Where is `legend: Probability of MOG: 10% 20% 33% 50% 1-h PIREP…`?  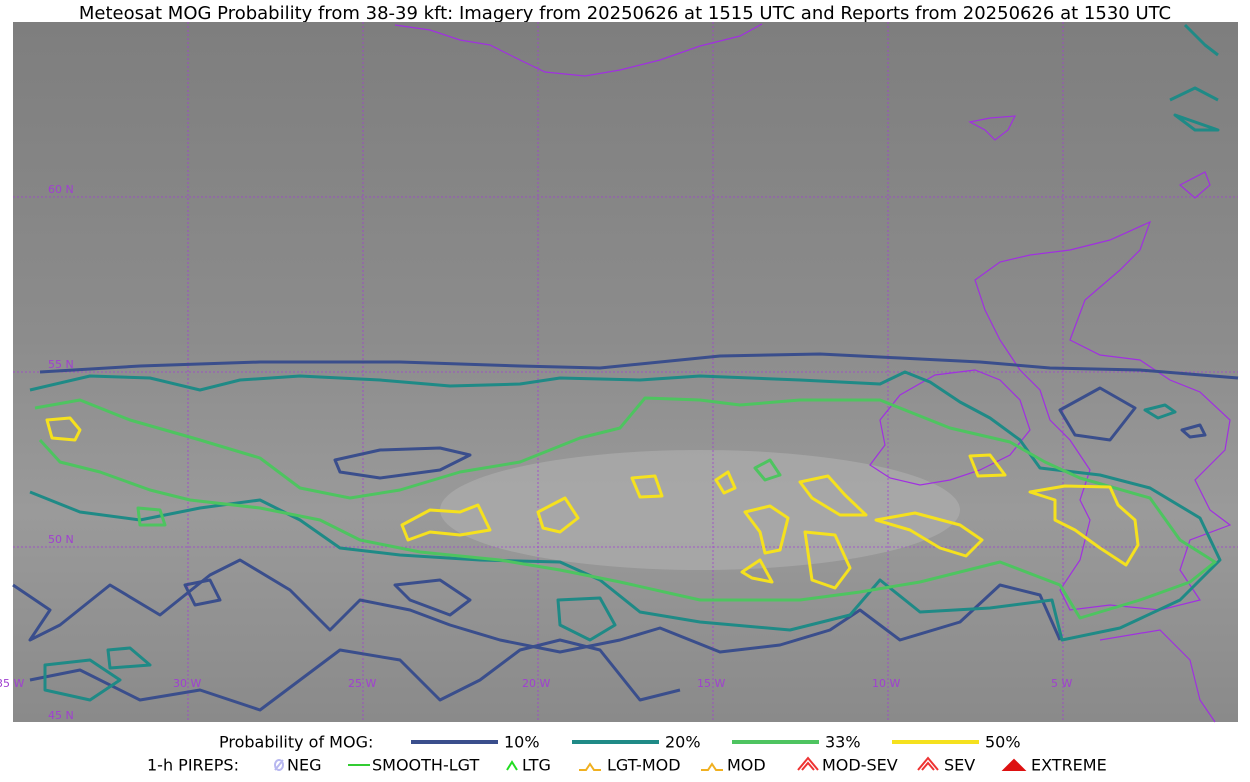
legend: Probability of MOG: 10% 20% 33% 50% 1-h PIREP… is located at coordinates (627, 754).